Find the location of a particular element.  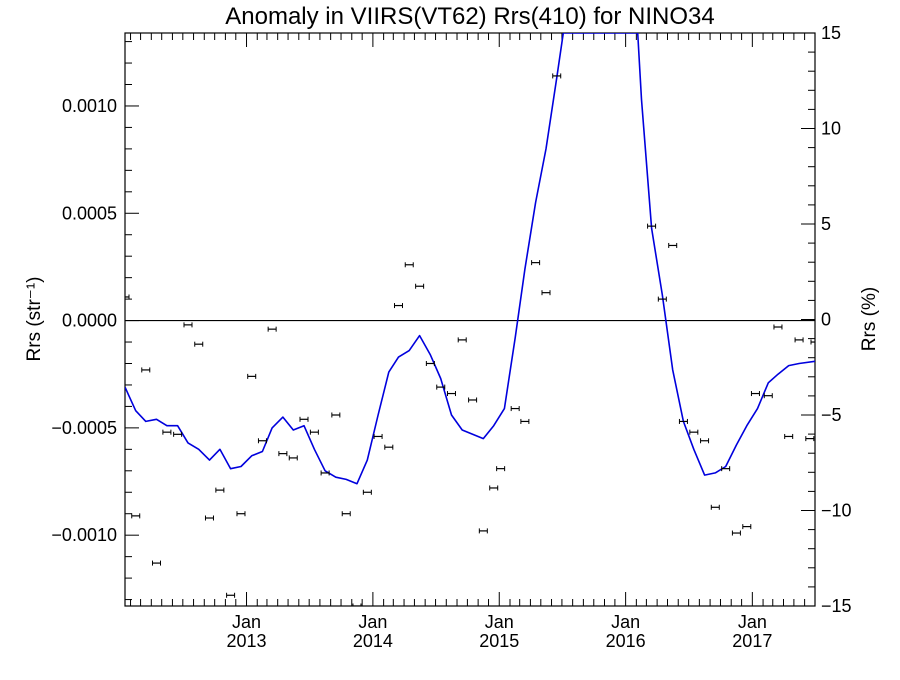

left-tick-label: 0.0010 is located at coordinates (89, 106).